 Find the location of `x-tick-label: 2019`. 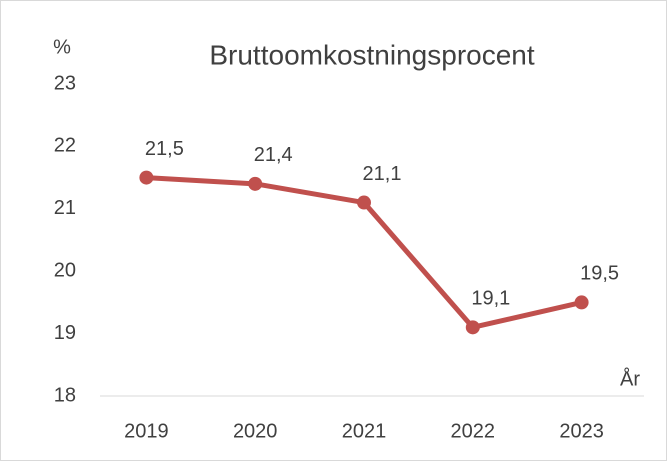

x-tick-label: 2019 is located at coordinates (146, 431).